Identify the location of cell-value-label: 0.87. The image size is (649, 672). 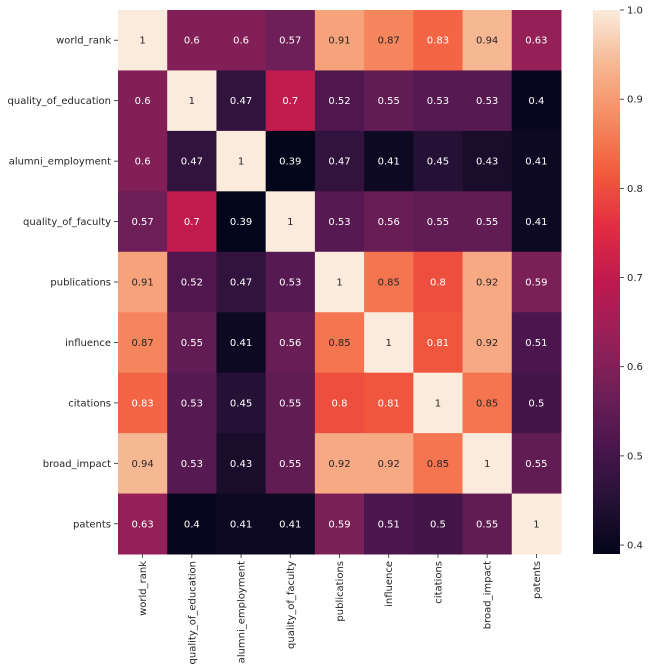
(389, 41).